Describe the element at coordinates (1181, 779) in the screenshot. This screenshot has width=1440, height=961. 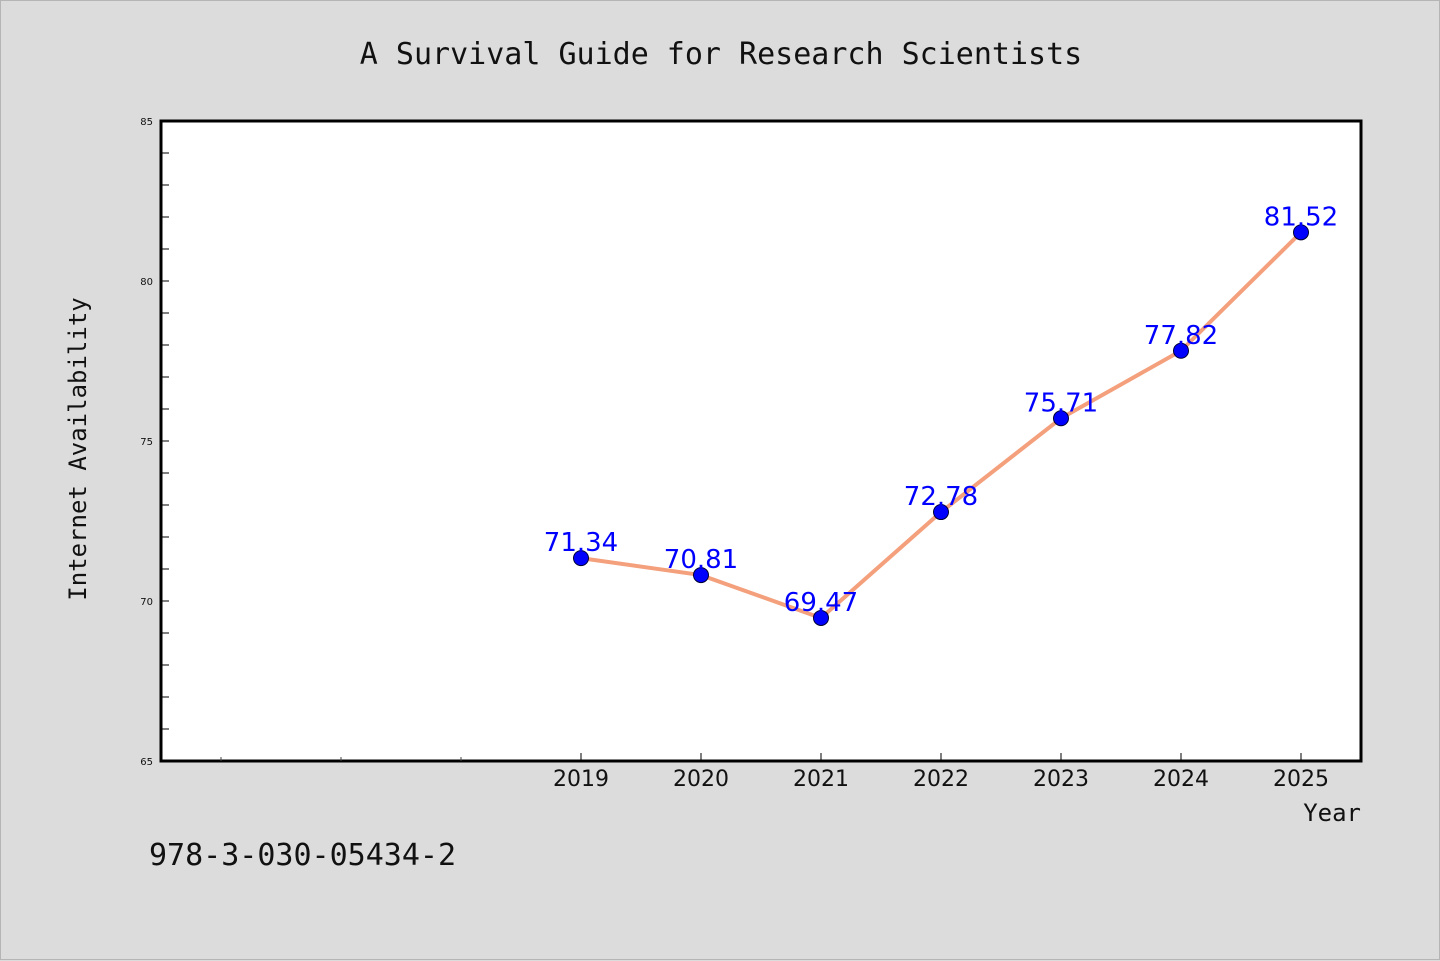
I see `x-tick-label: 2024` at that location.